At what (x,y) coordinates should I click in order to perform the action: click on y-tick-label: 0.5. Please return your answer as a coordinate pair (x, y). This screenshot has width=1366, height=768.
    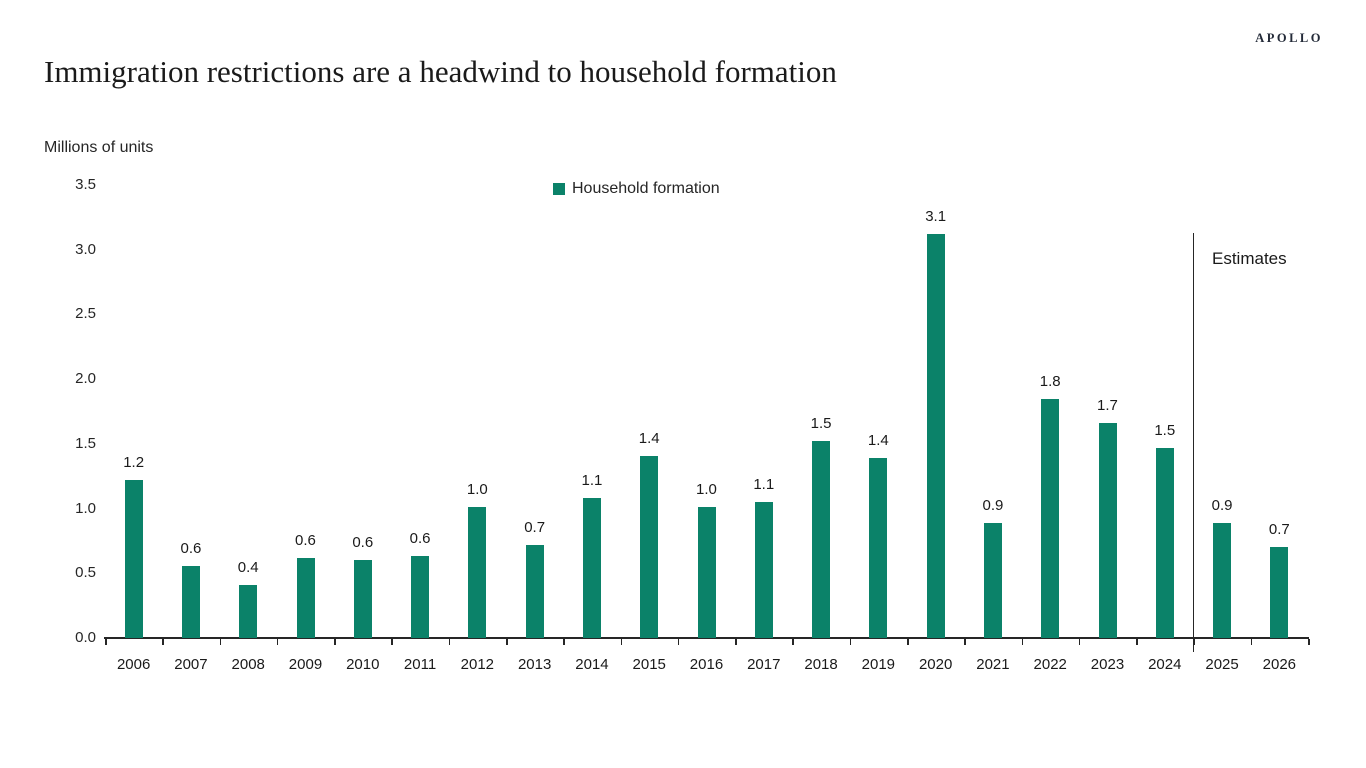
    Looking at the image, I should click on (85, 573).